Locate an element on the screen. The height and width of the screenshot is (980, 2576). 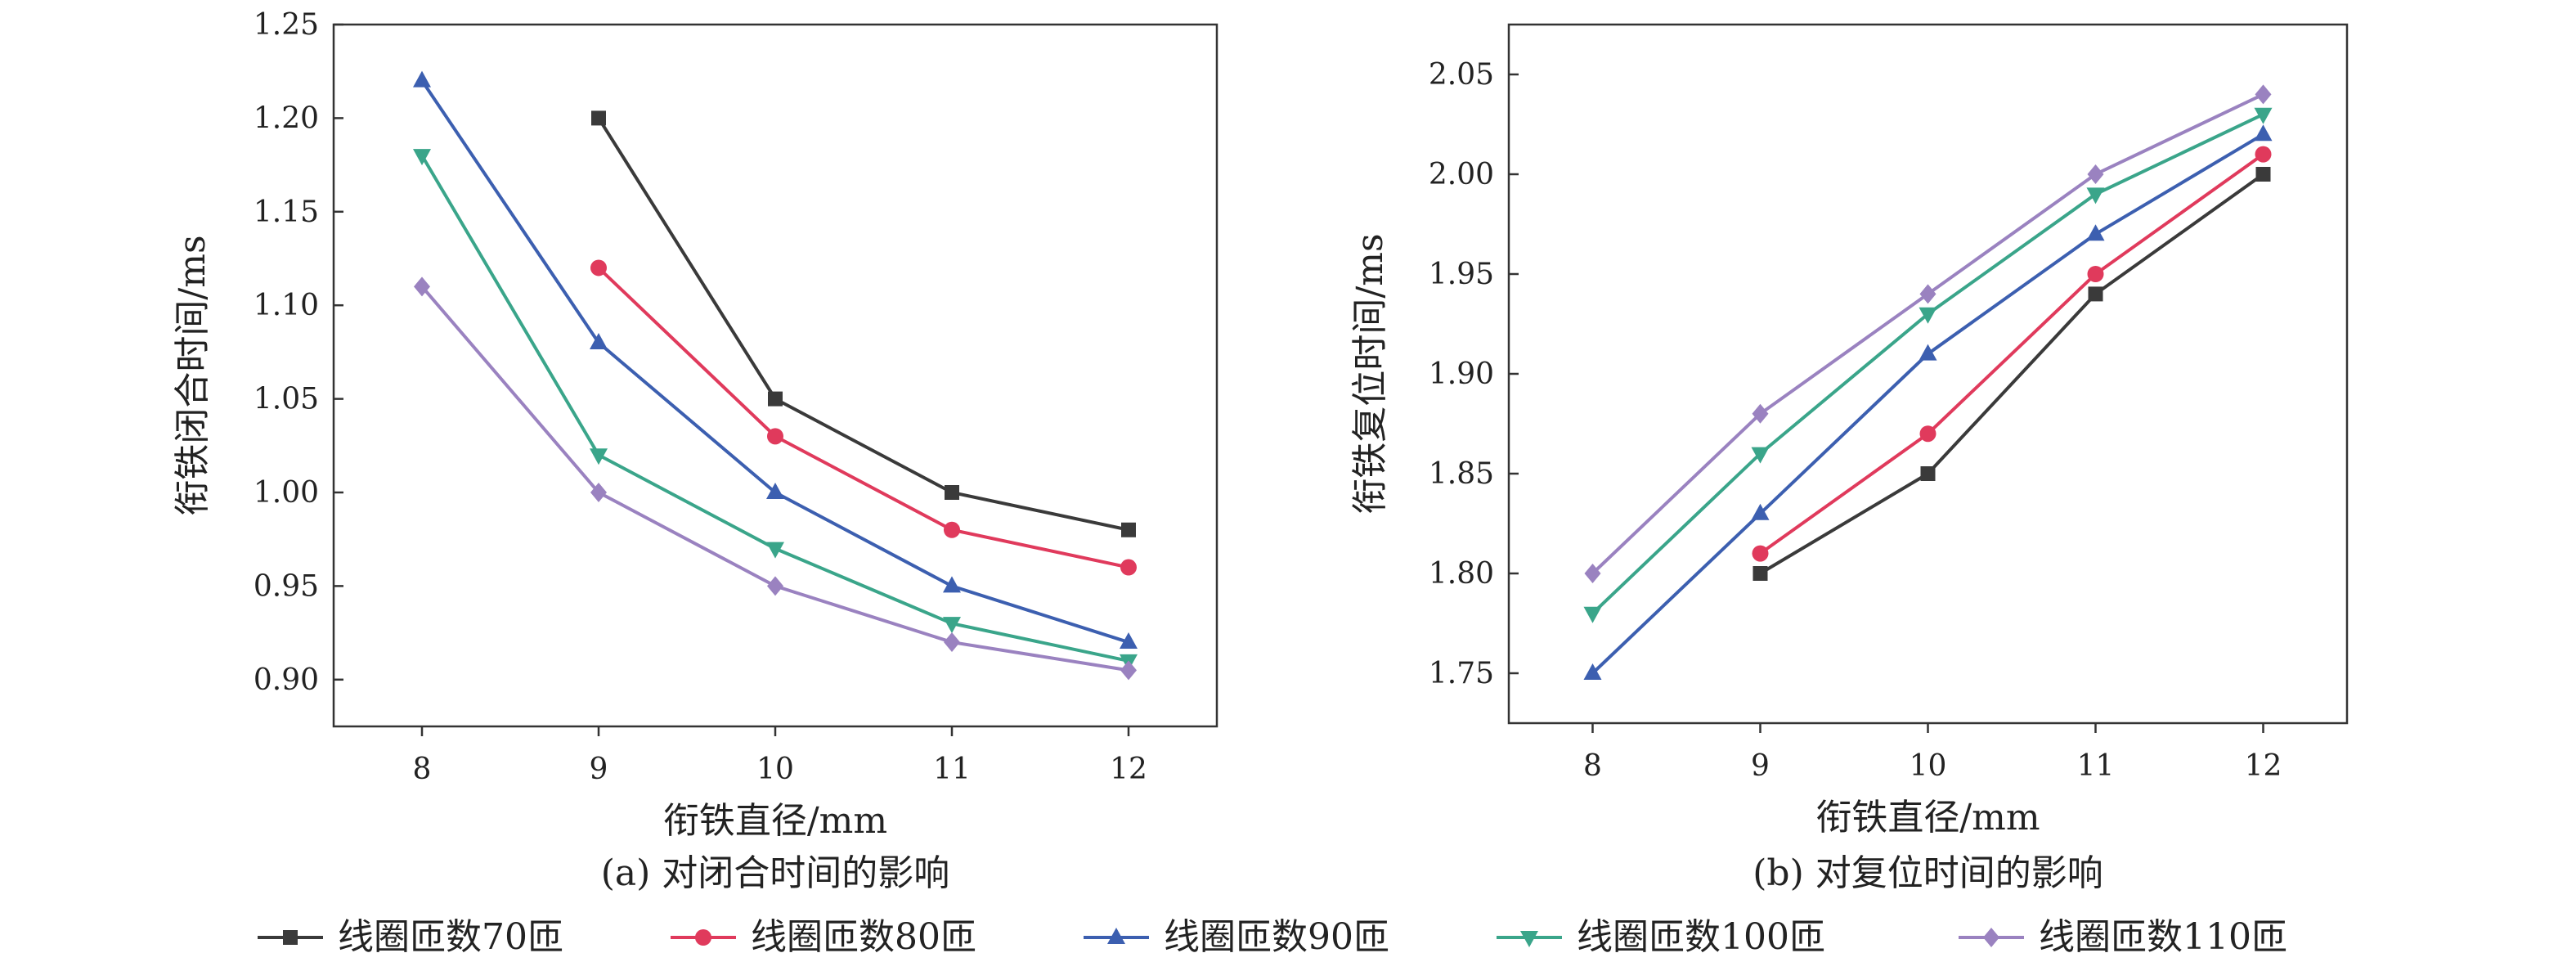
legend-label: 线圈匝数110匝 is located at coordinates (2163, 937).